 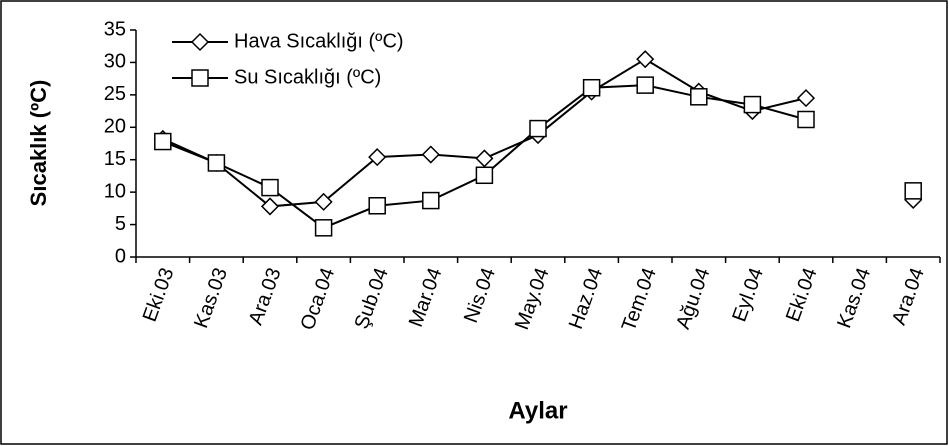 I want to click on legend-label: Su Sıcaklığı (ºC), so click(x=307, y=77).